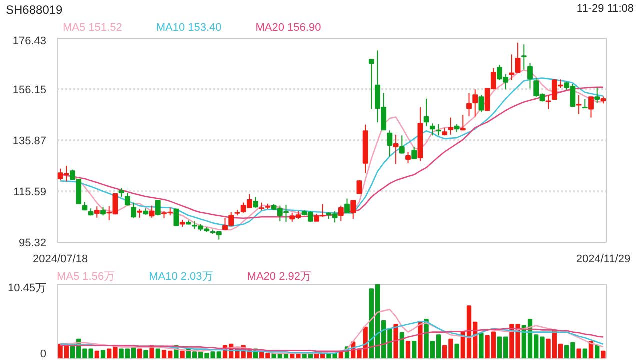 This screenshot has width=640, height=360. What do you see at coordinates (289, 28) in the screenshot?
I see `text: MA20 156.90` at bounding box center [289, 28].